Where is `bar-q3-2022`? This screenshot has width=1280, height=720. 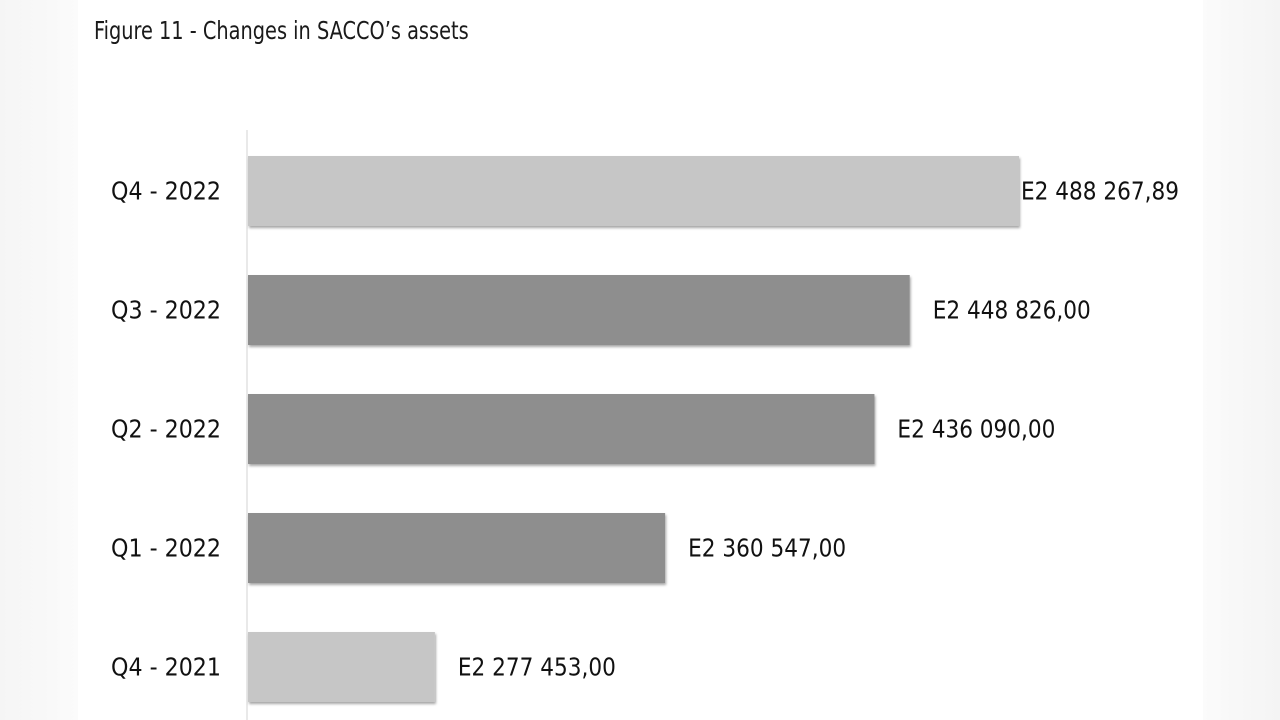 bar-q3-2022 is located at coordinates (579, 310).